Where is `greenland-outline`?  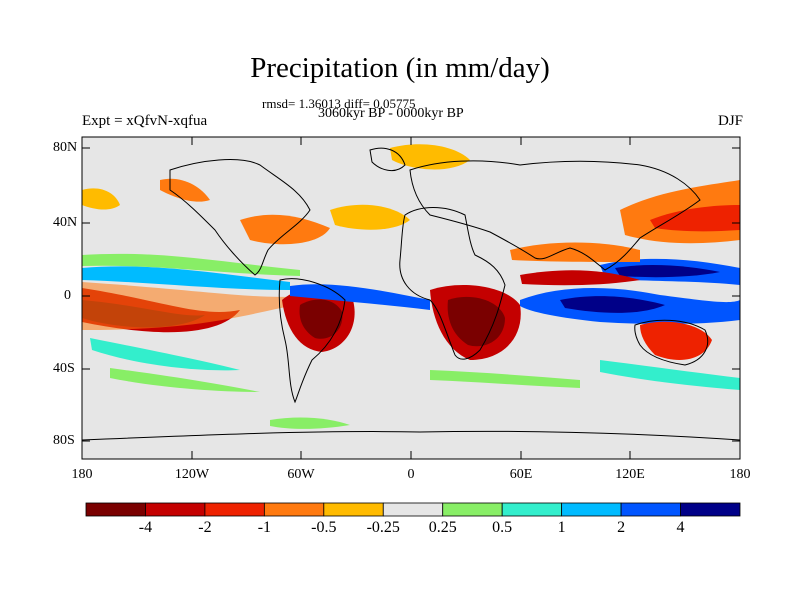 greenland-outline is located at coordinates (387, 159).